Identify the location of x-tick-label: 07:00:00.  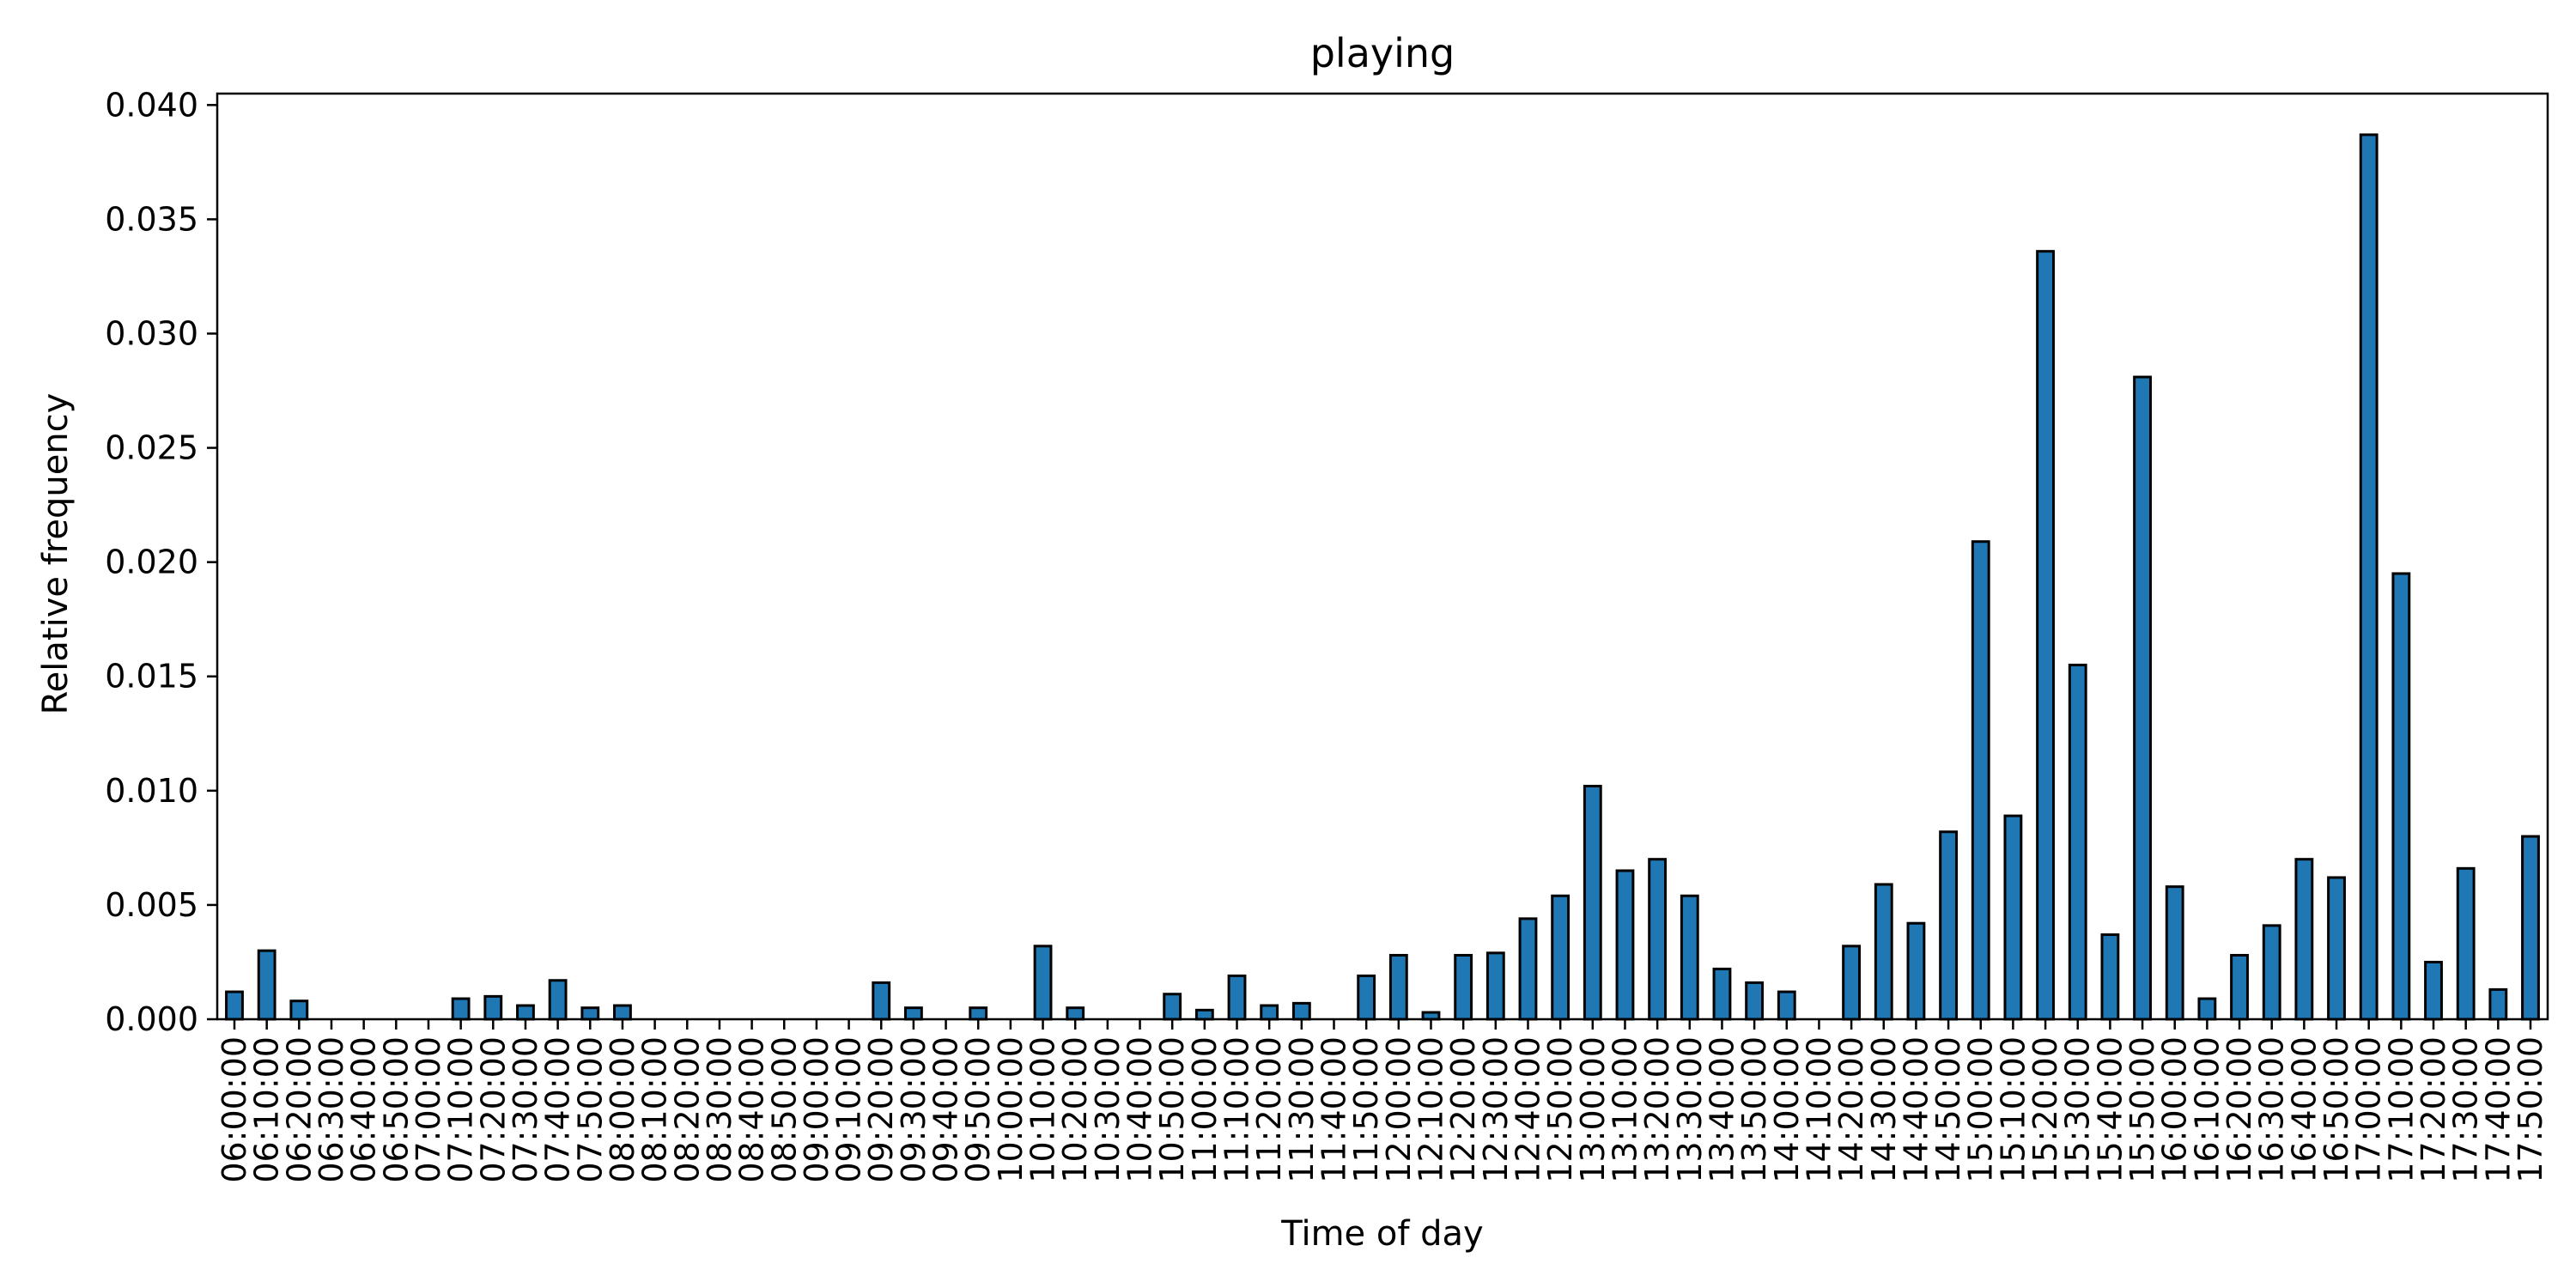
(429, 1109).